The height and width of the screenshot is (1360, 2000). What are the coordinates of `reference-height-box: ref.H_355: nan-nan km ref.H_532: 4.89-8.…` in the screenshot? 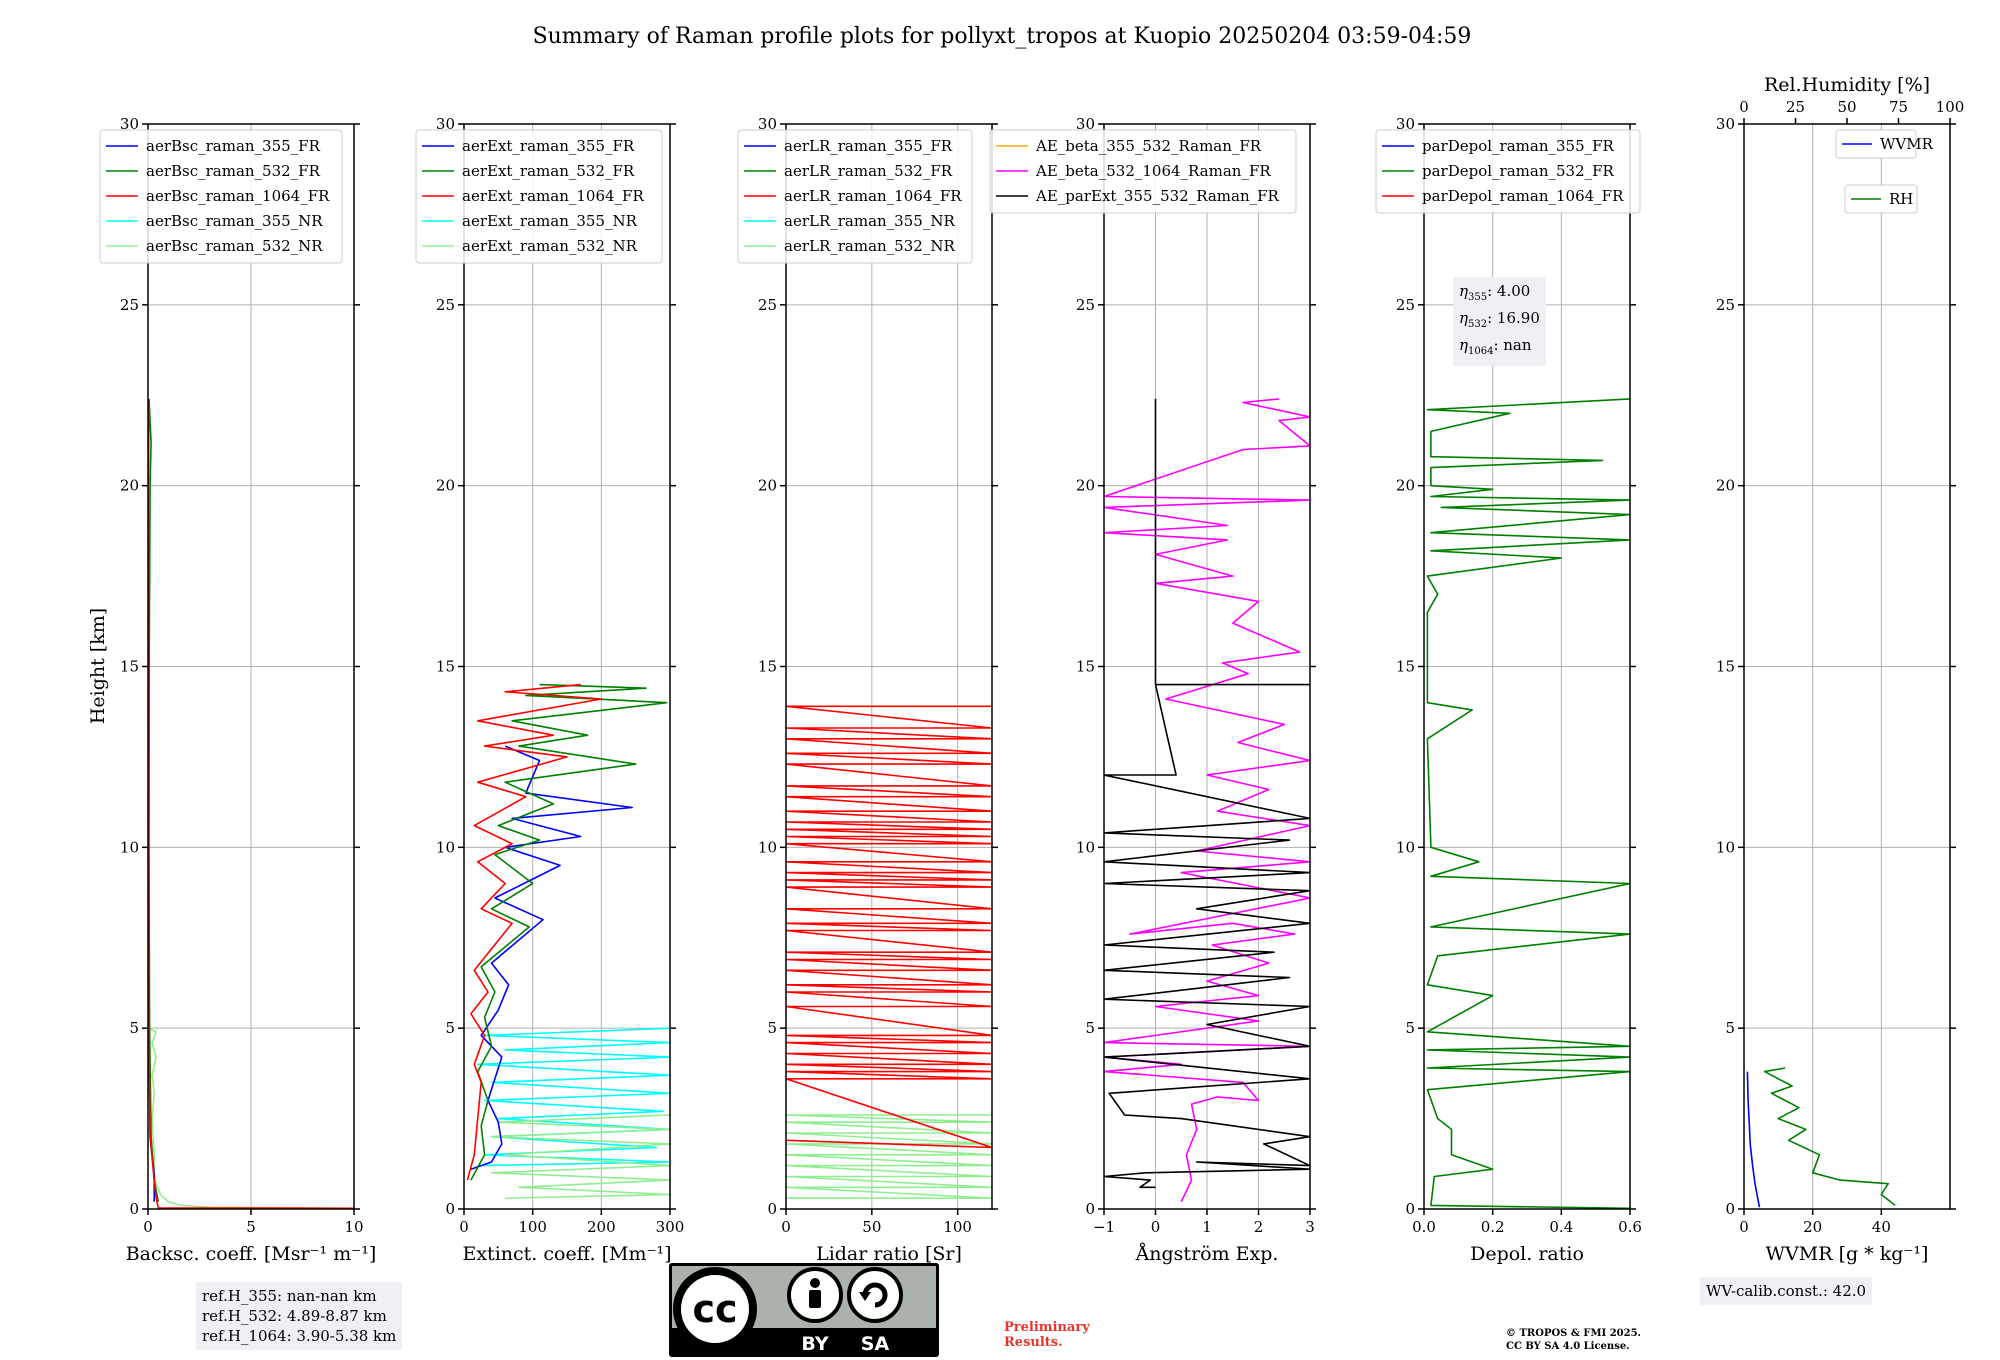 It's located at (299, 1316).